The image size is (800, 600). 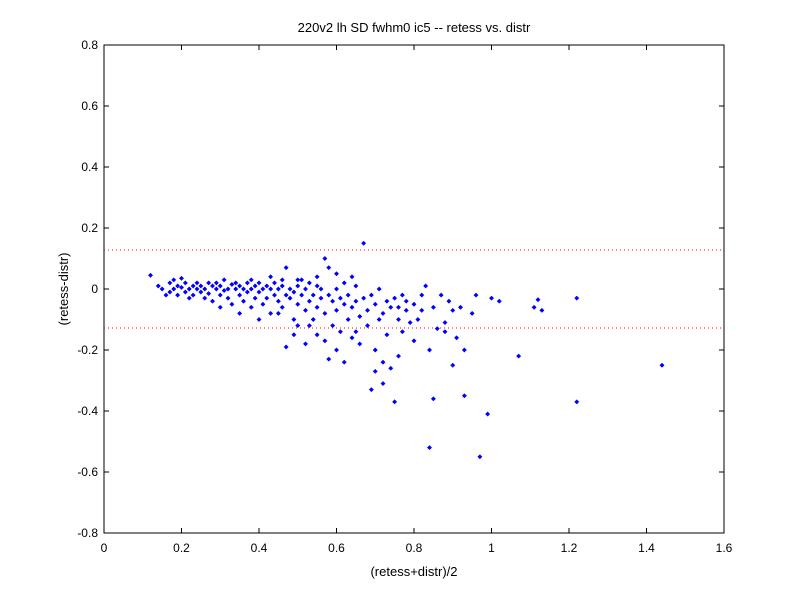 What do you see at coordinates (181, 548) in the screenshot?
I see `x-tick-label: 0.2` at bounding box center [181, 548].